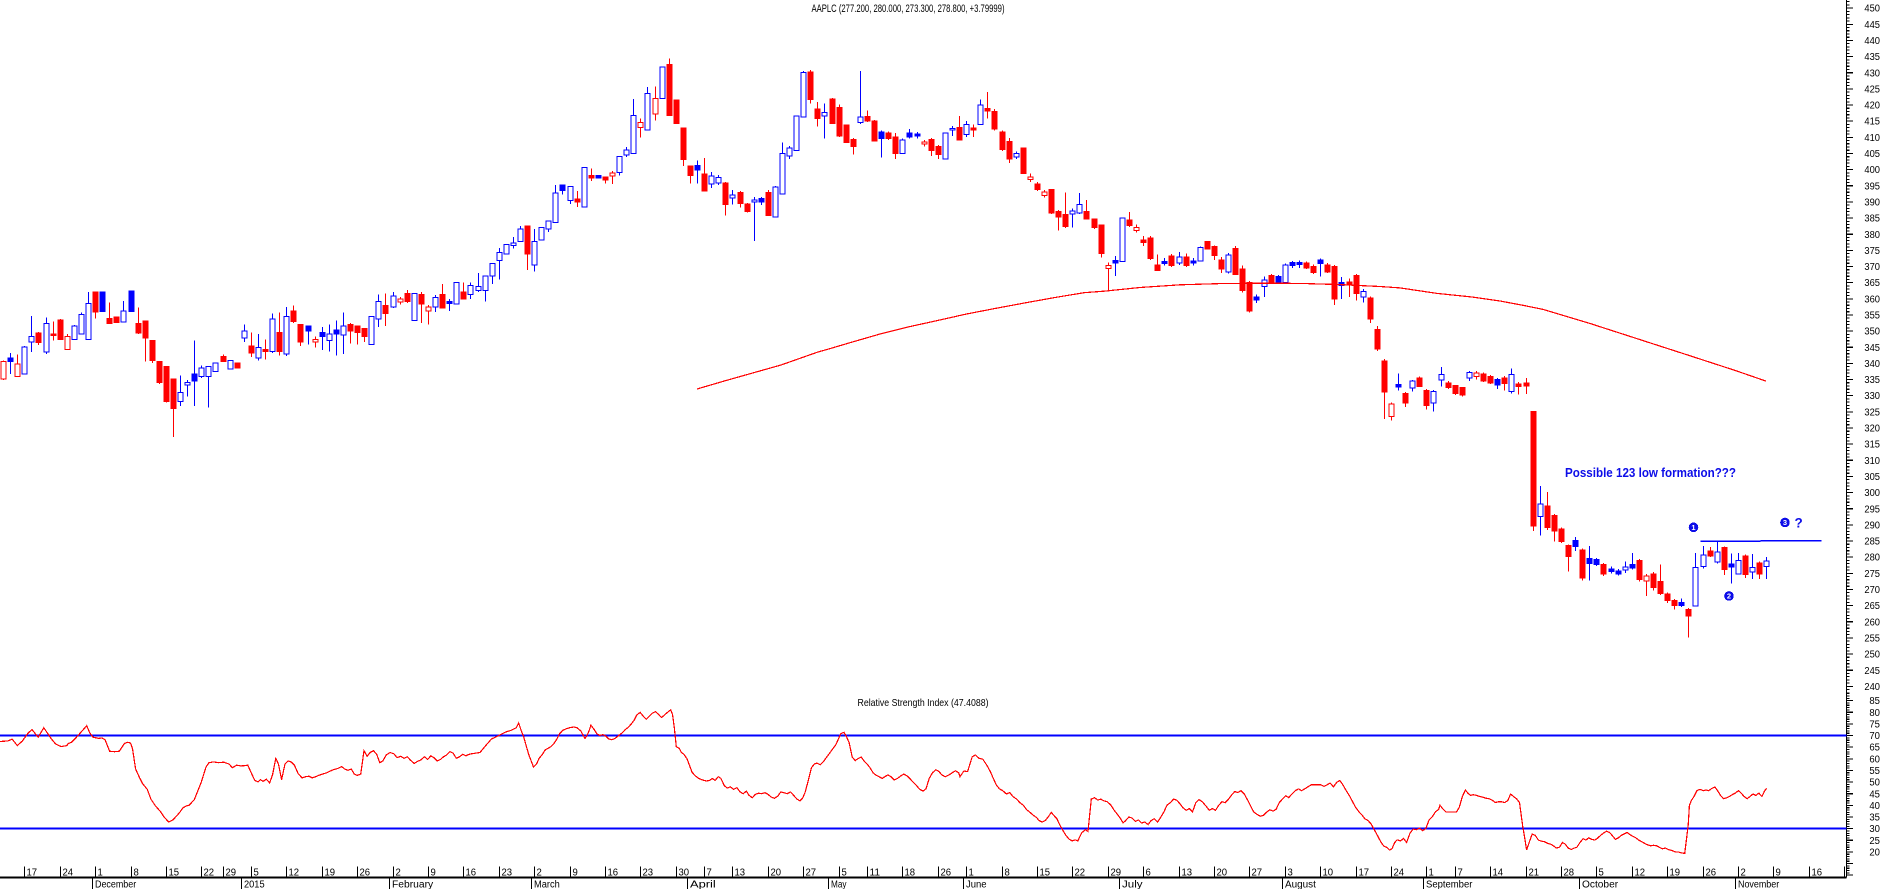 This screenshot has width=1883, height=894. Describe the element at coordinates (1872, 219) in the screenshot. I see `svg-text: 385` at that location.